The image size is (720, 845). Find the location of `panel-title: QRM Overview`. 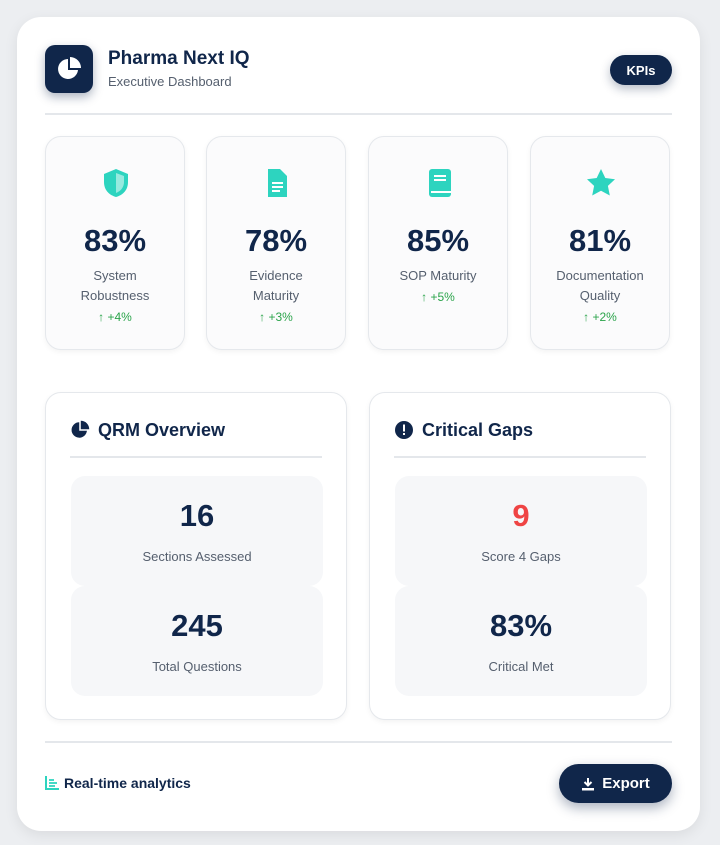

panel-title: QRM Overview is located at coordinates (162, 430).